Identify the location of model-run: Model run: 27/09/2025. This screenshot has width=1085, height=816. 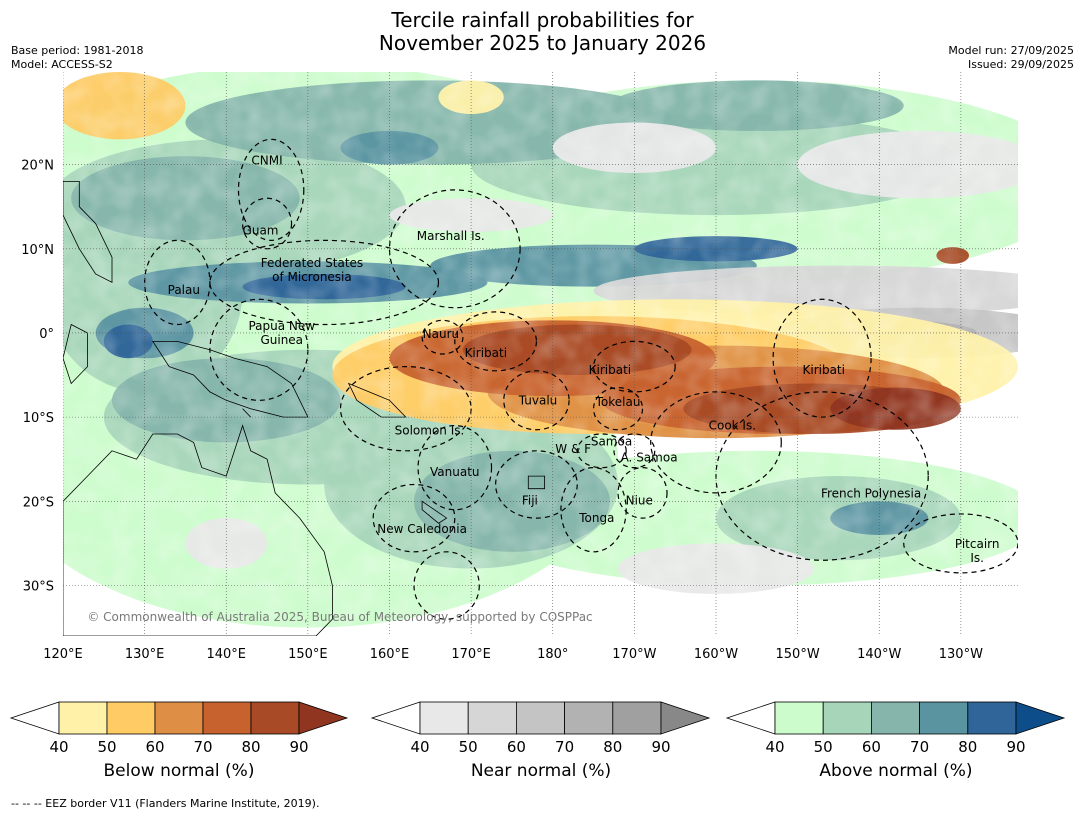
(1011, 50).